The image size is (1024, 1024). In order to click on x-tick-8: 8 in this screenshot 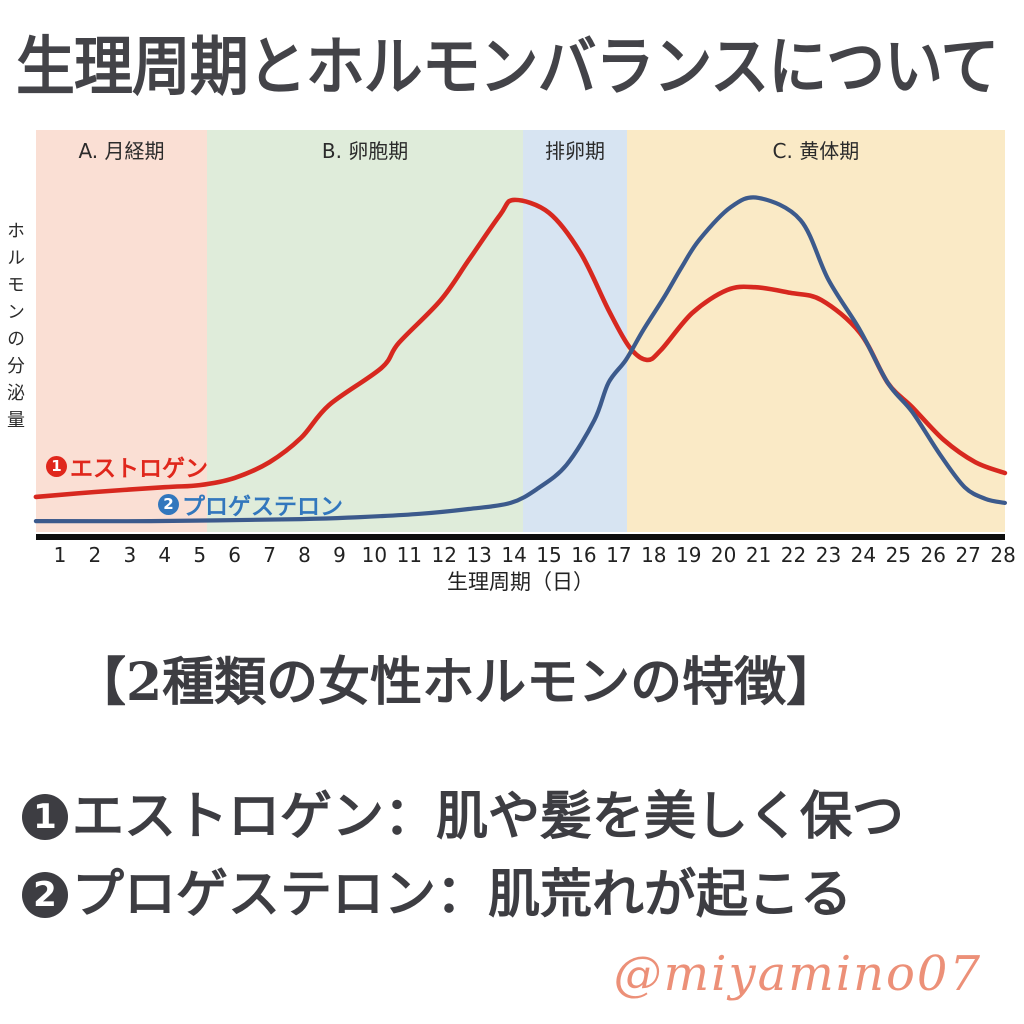, I will do `click(304, 555)`.